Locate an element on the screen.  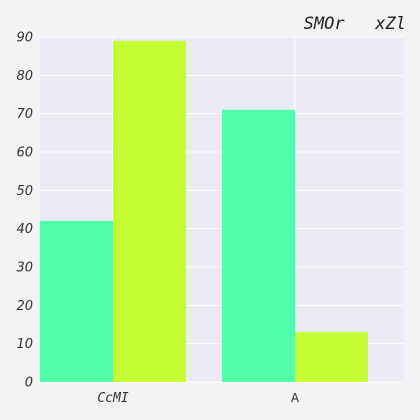
y-tick-label: 50 is located at coordinates (24, 191).